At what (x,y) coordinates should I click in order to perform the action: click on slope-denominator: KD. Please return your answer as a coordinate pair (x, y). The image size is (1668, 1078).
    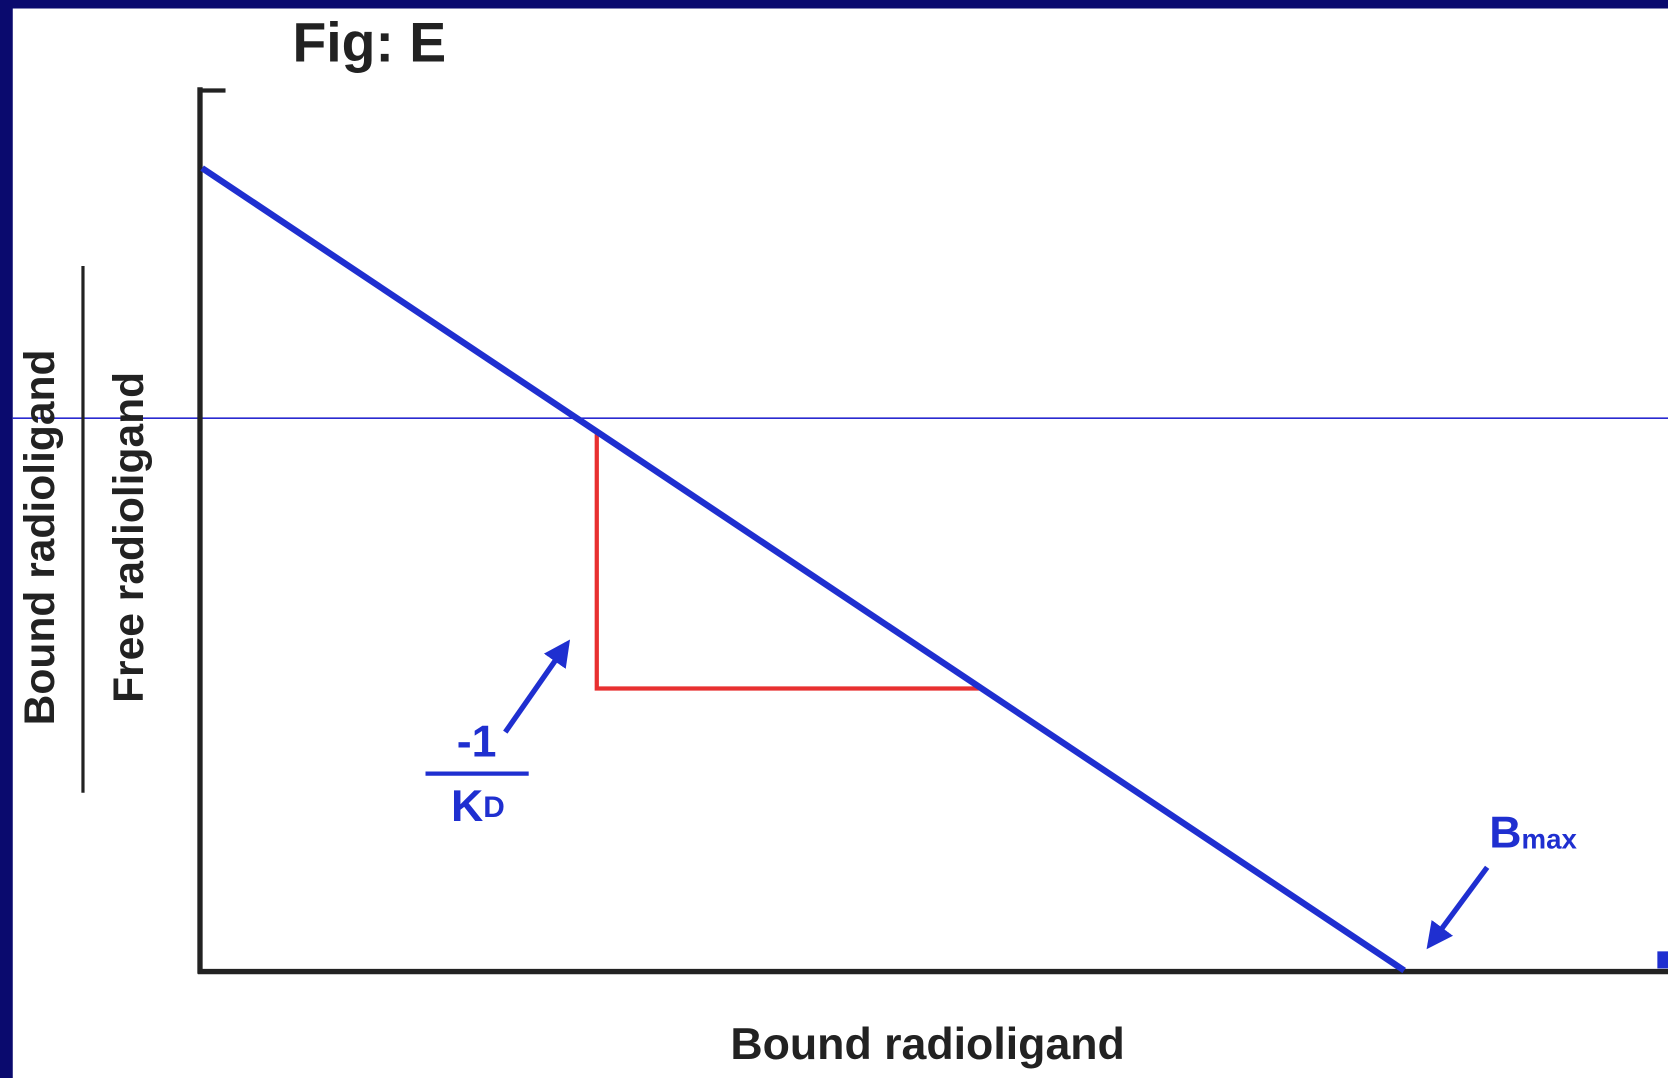
    Looking at the image, I should click on (478, 806).